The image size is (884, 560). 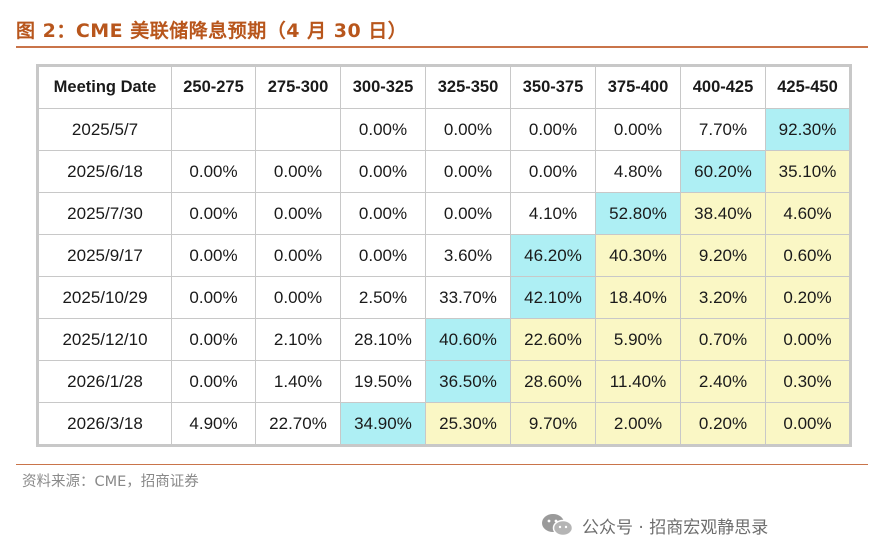 What do you see at coordinates (553, 255) in the screenshot?
I see `probability-cell: 46.20%` at bounding box center [553, 255].